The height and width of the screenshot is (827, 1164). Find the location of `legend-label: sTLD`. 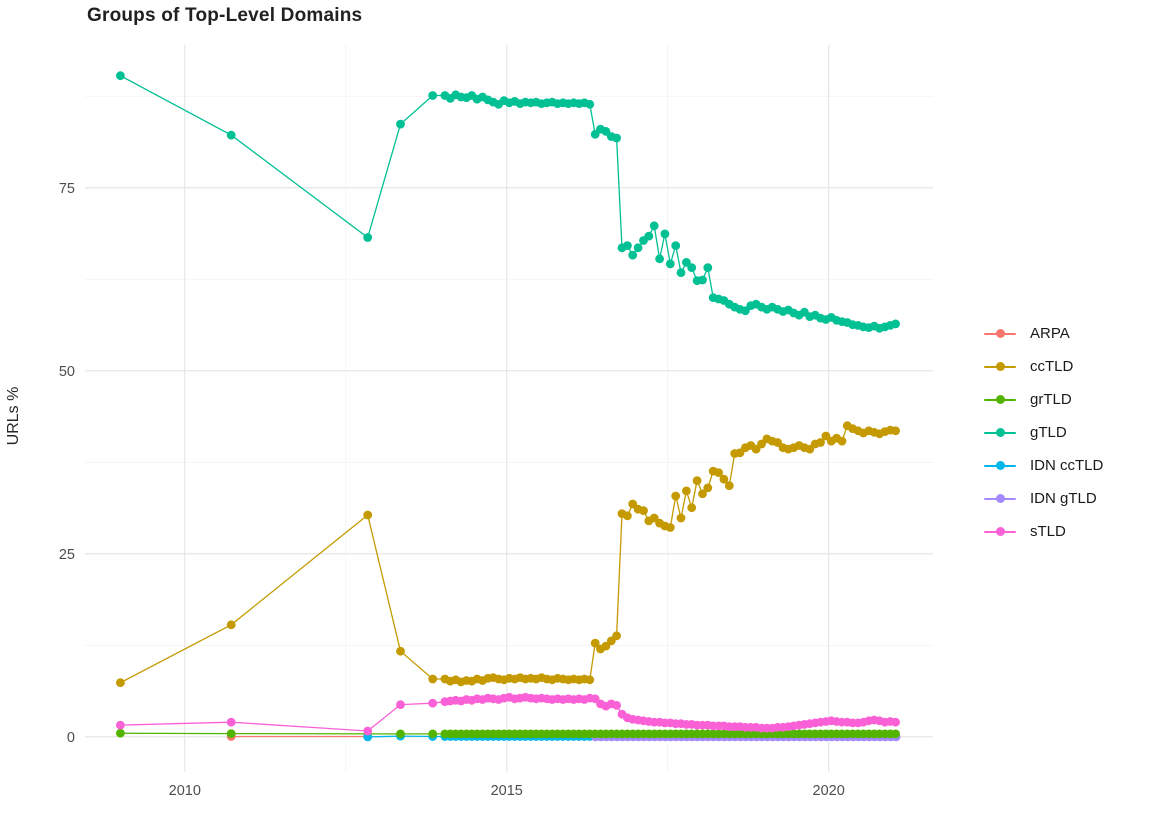

legend-label: sTLD is located at coordinates (1048, 531).